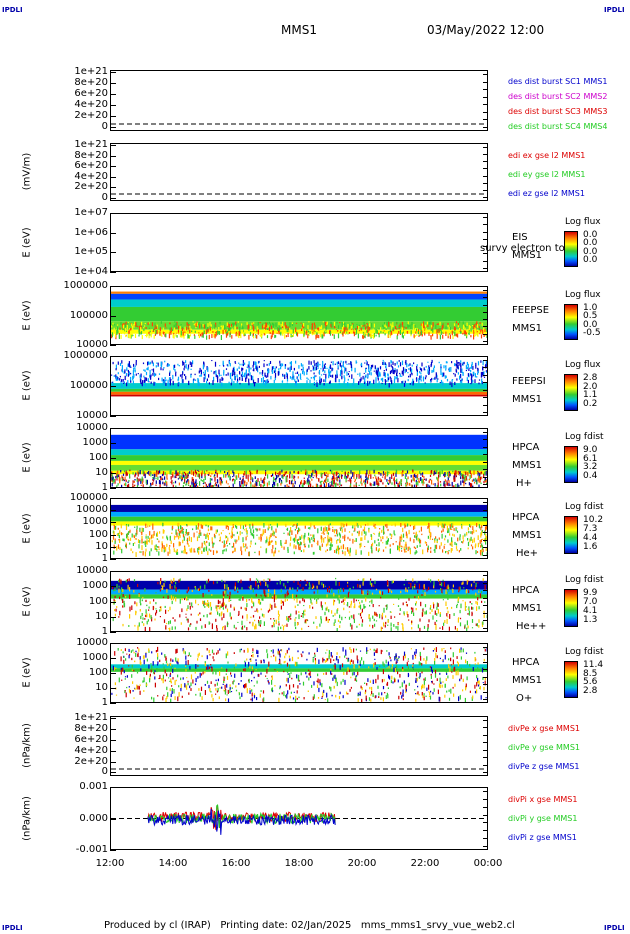  I want to click on x-tick-label: 20:00, so click(362, 863).